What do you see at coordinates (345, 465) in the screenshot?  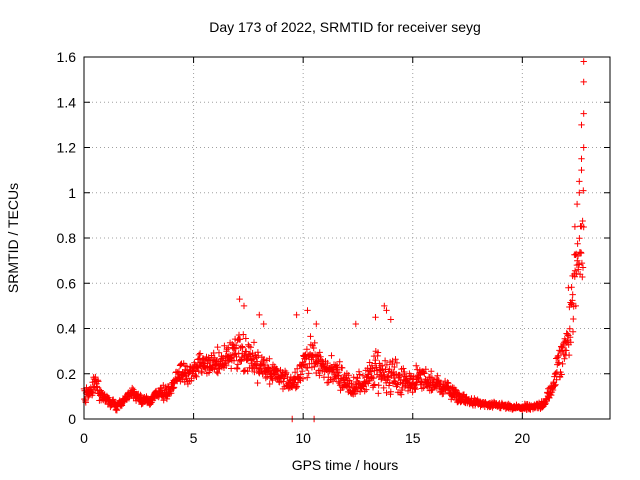 I see `x-axis-label: GPS time / hours` at bounding box center [345, 465].